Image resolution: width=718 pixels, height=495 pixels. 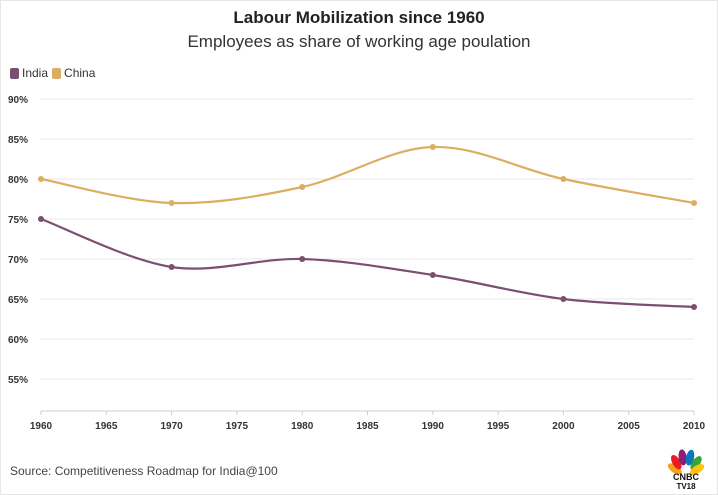 What do you see at coordinates (80, 73) in the screenshot?
I see `legend-label-china: China` at bounding box center [80, 73].